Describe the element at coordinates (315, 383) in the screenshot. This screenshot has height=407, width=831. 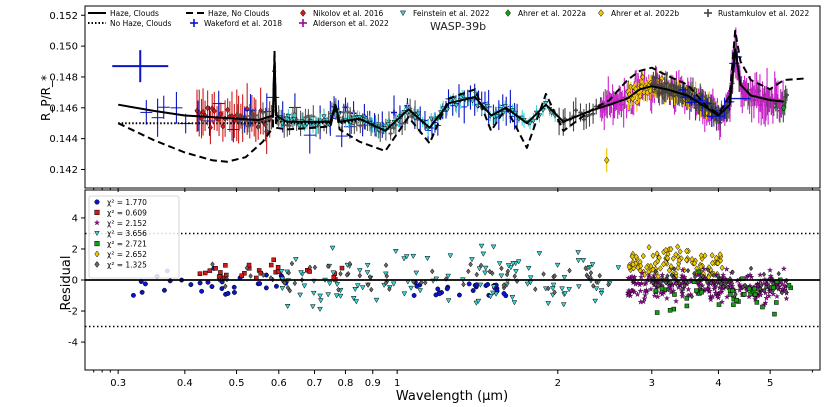
I see `xtick-label: 0.7` at that location.